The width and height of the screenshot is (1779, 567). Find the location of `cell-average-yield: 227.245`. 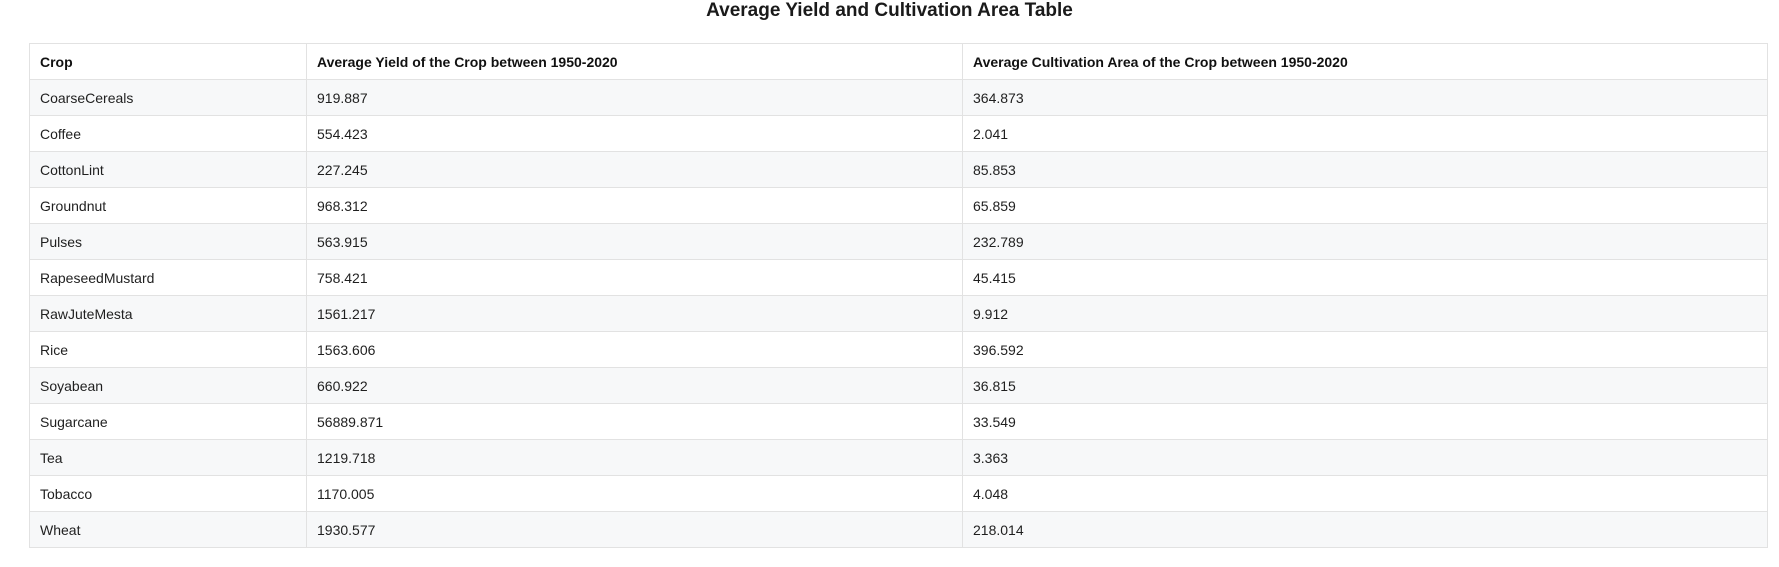

cell-average-yield: 227.245 is located at coordinates (634, 169).